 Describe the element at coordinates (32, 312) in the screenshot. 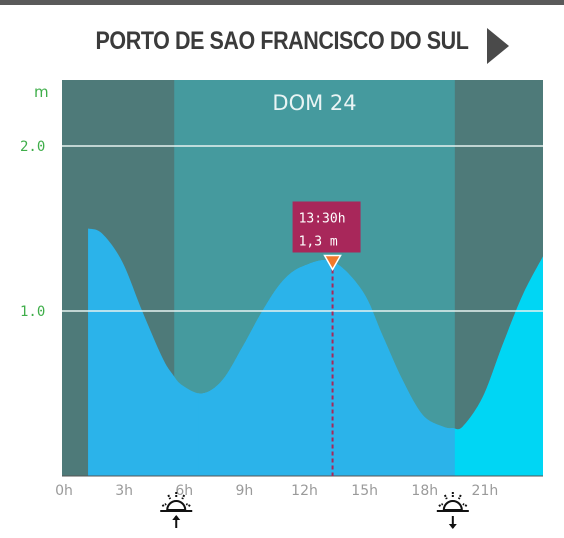

I see `y-tick-label: 1.0` at that location.